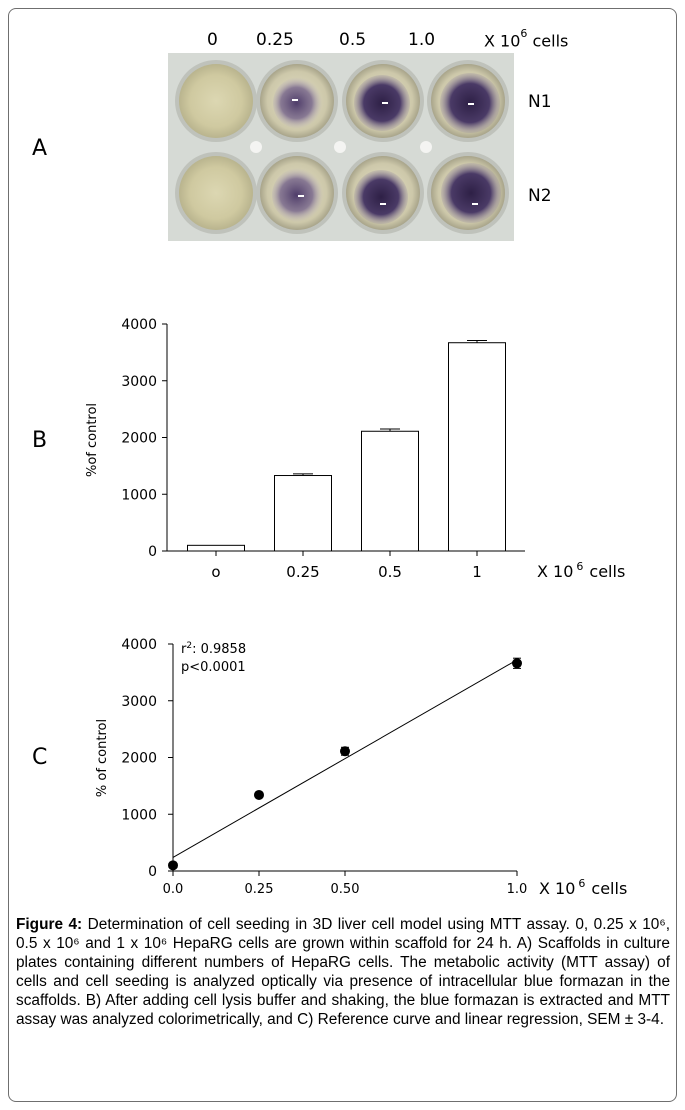  What do you see at coordinates (540, 102) in the screenshot?
I see `row-label-n1: N1` at bounding box center [540, 102].